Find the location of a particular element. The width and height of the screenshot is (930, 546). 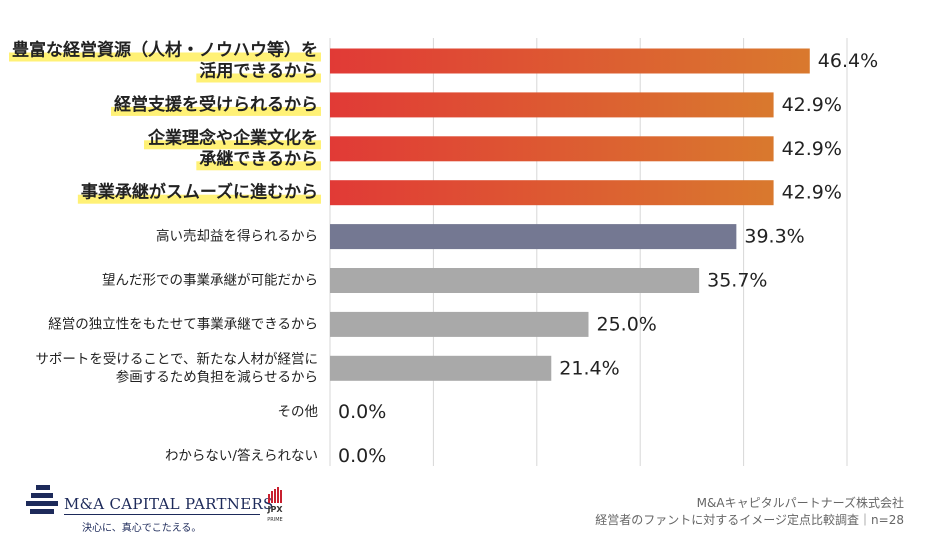

brand-name: M&A CAPITAL PARTNERS is located at coordinates (169, 504).